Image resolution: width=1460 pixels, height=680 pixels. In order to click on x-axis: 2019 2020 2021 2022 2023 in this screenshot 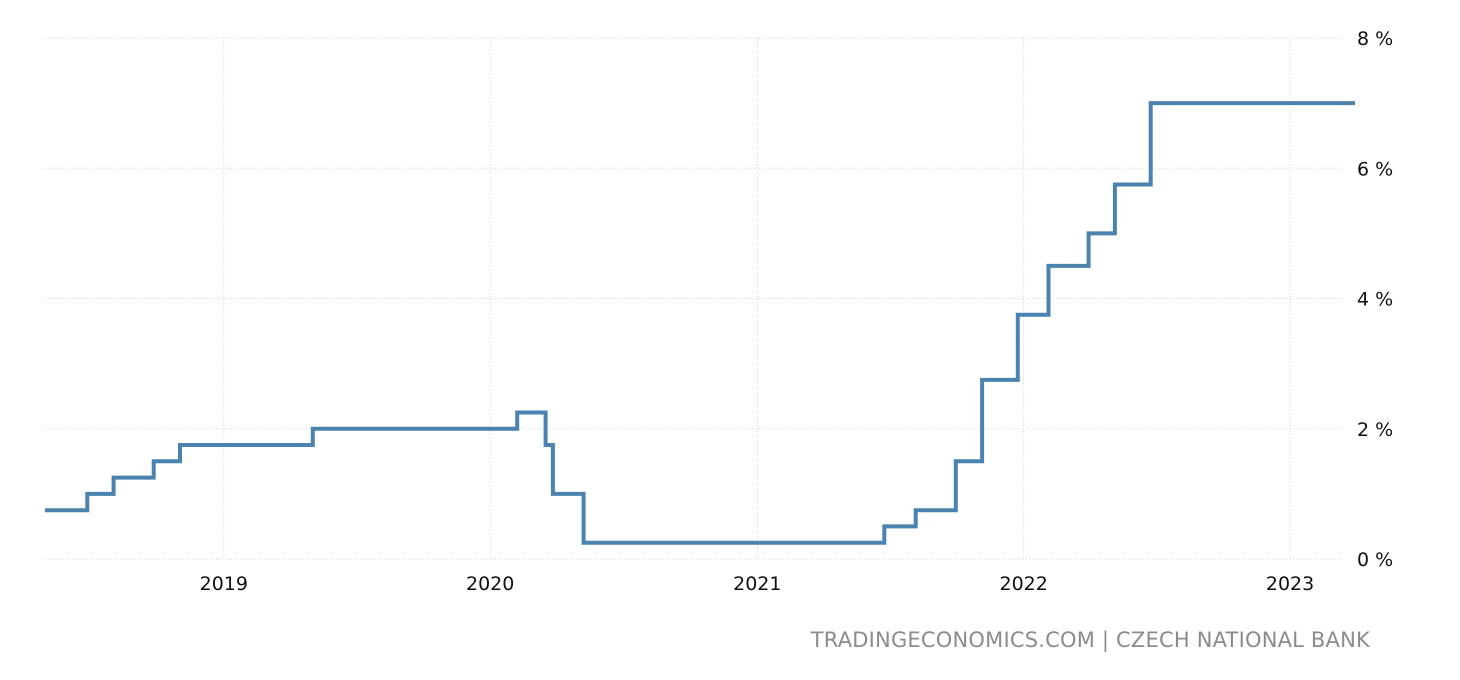, I will do `click(757, 584)`.